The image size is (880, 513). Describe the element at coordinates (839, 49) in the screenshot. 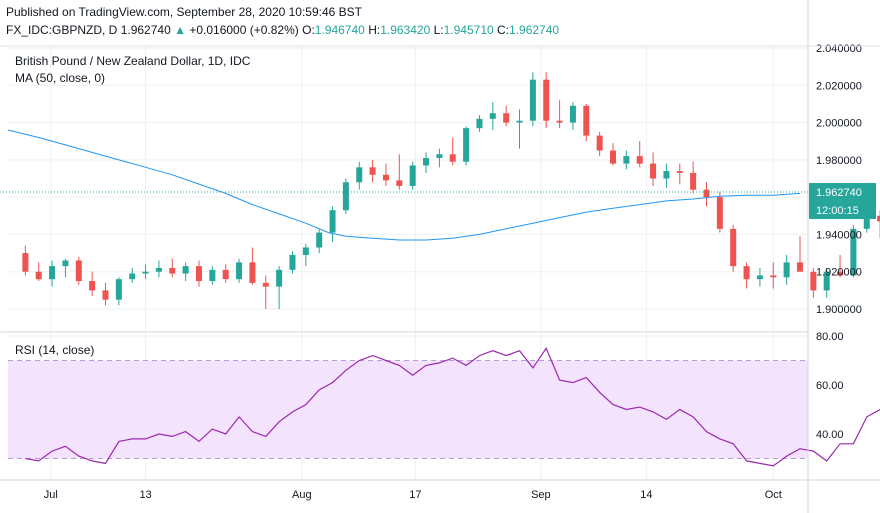

I see `price-tick-label: 2.040000` at that location.